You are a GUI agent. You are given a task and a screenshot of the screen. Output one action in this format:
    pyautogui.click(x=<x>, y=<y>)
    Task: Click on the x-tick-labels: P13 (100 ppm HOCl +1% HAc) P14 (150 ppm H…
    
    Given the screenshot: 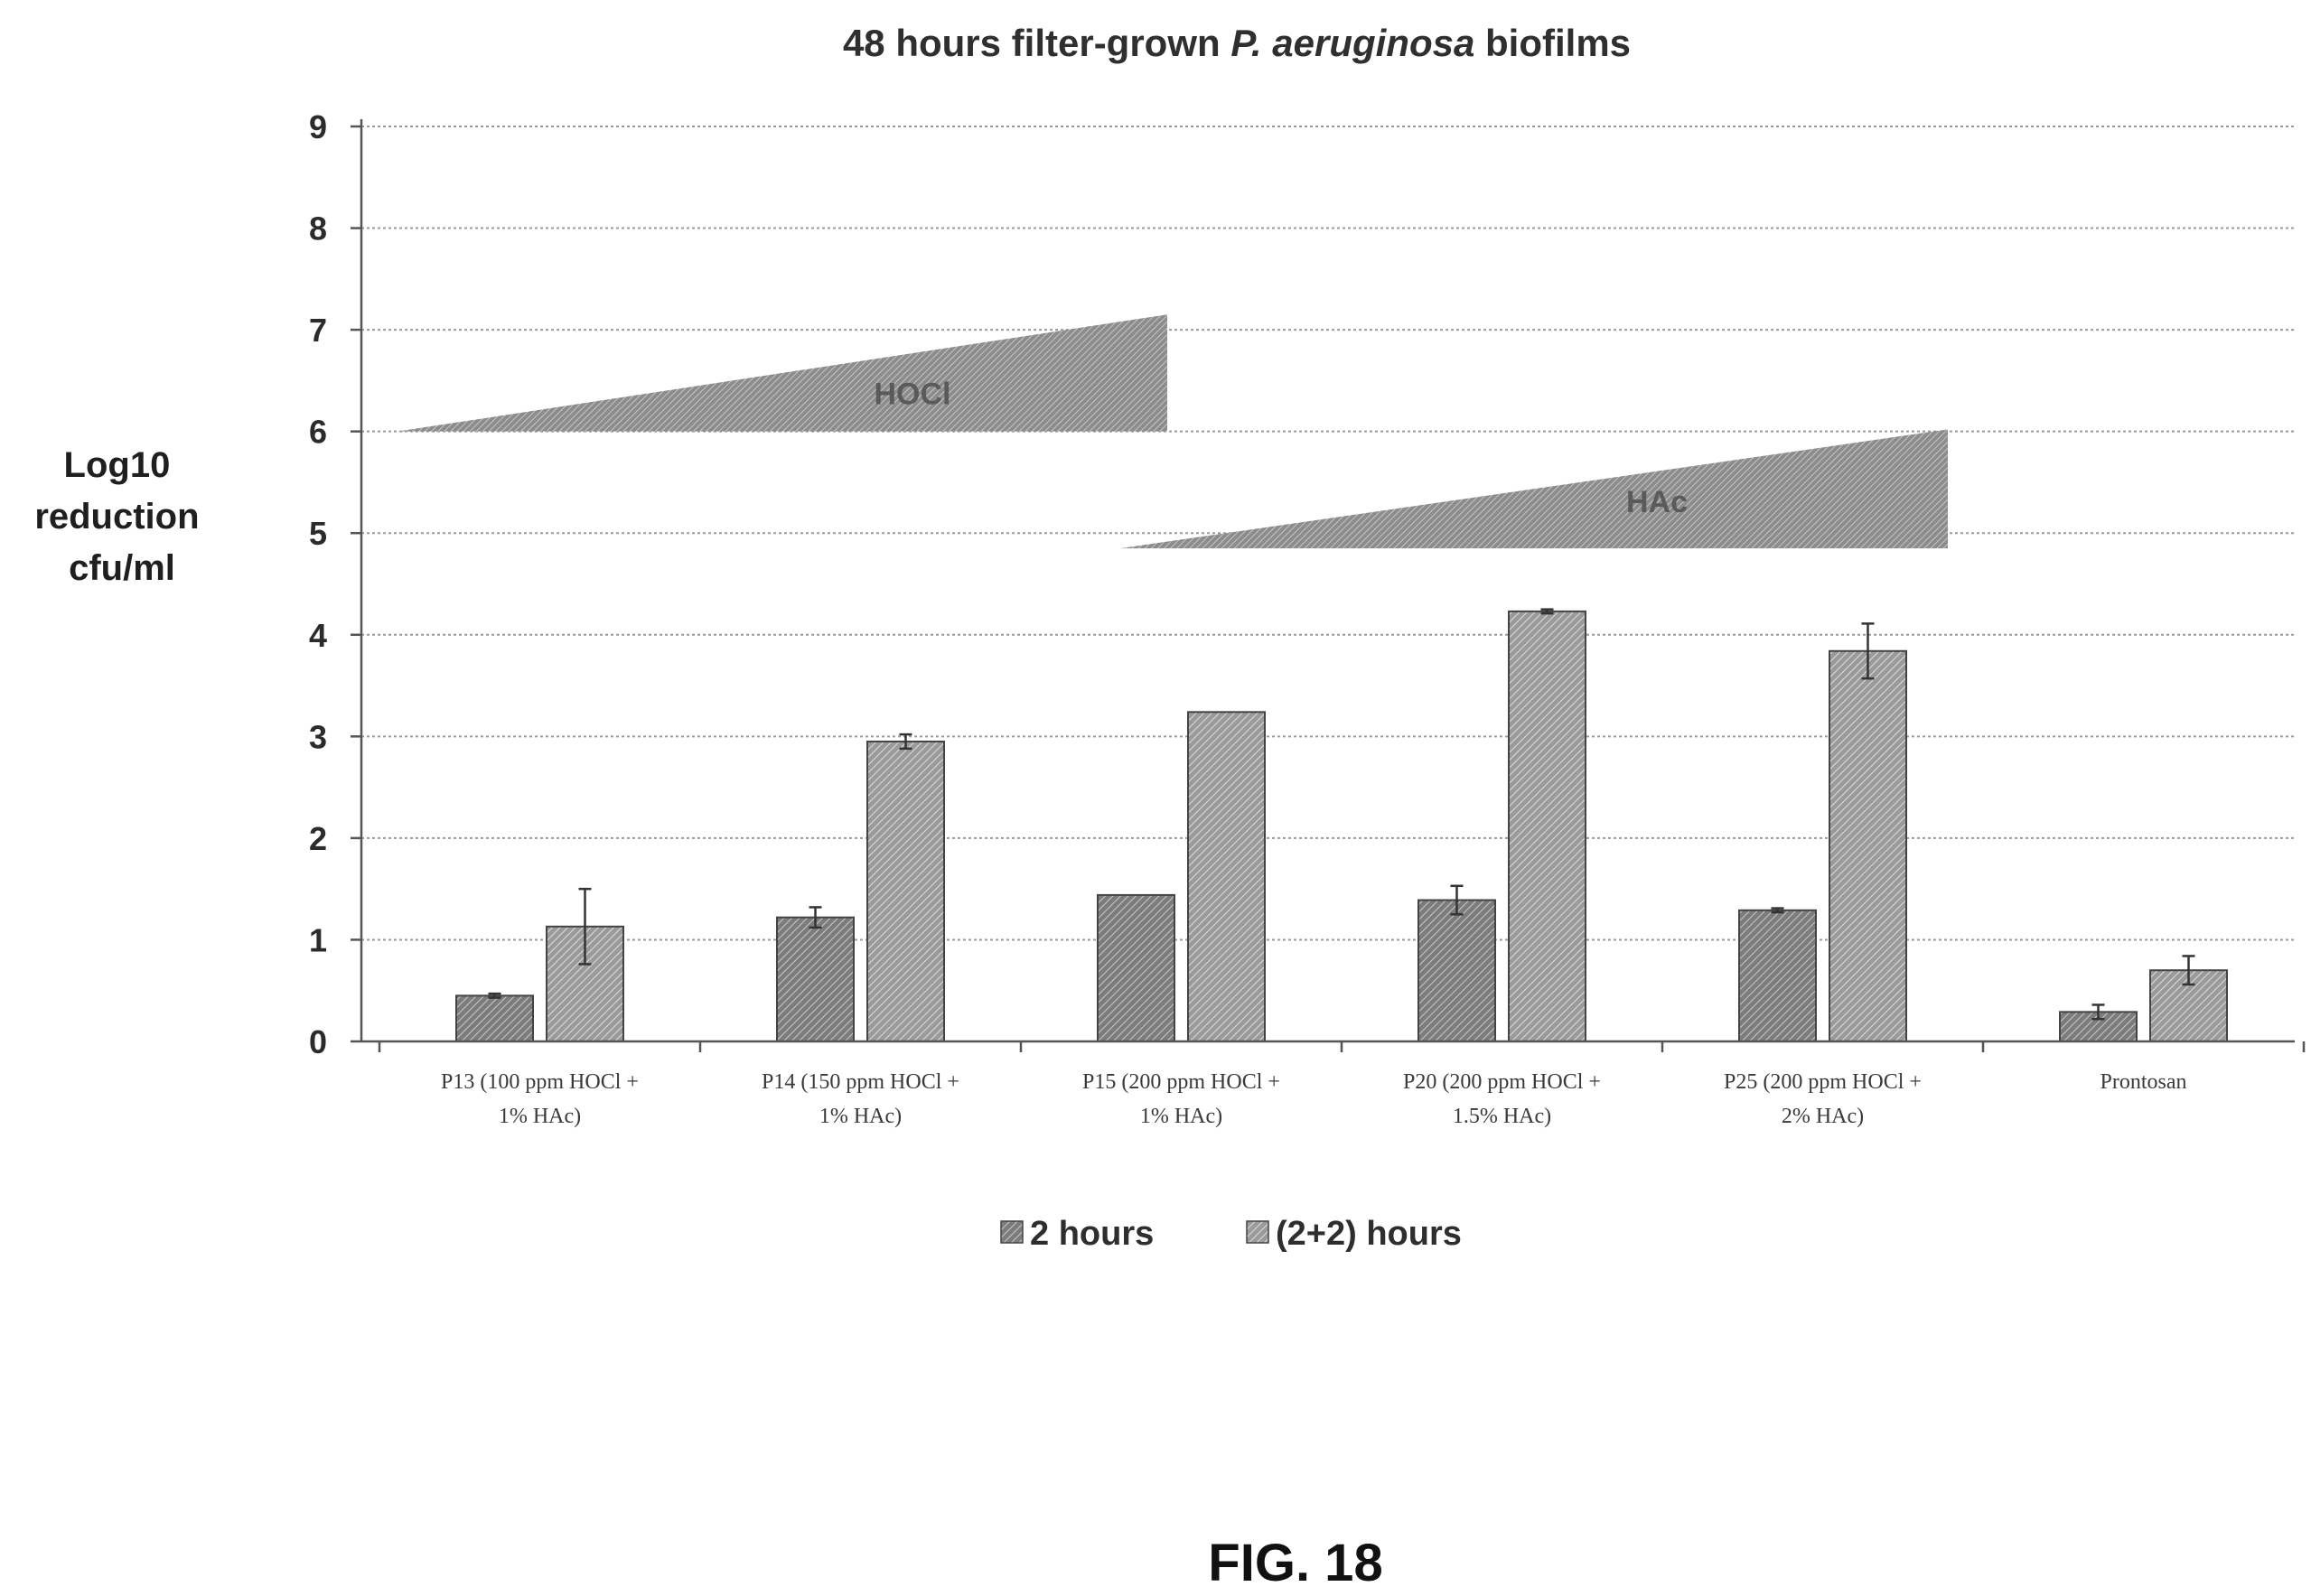 What is the action you would take?
    pyautogui.click(x=1313, y=1099)
    